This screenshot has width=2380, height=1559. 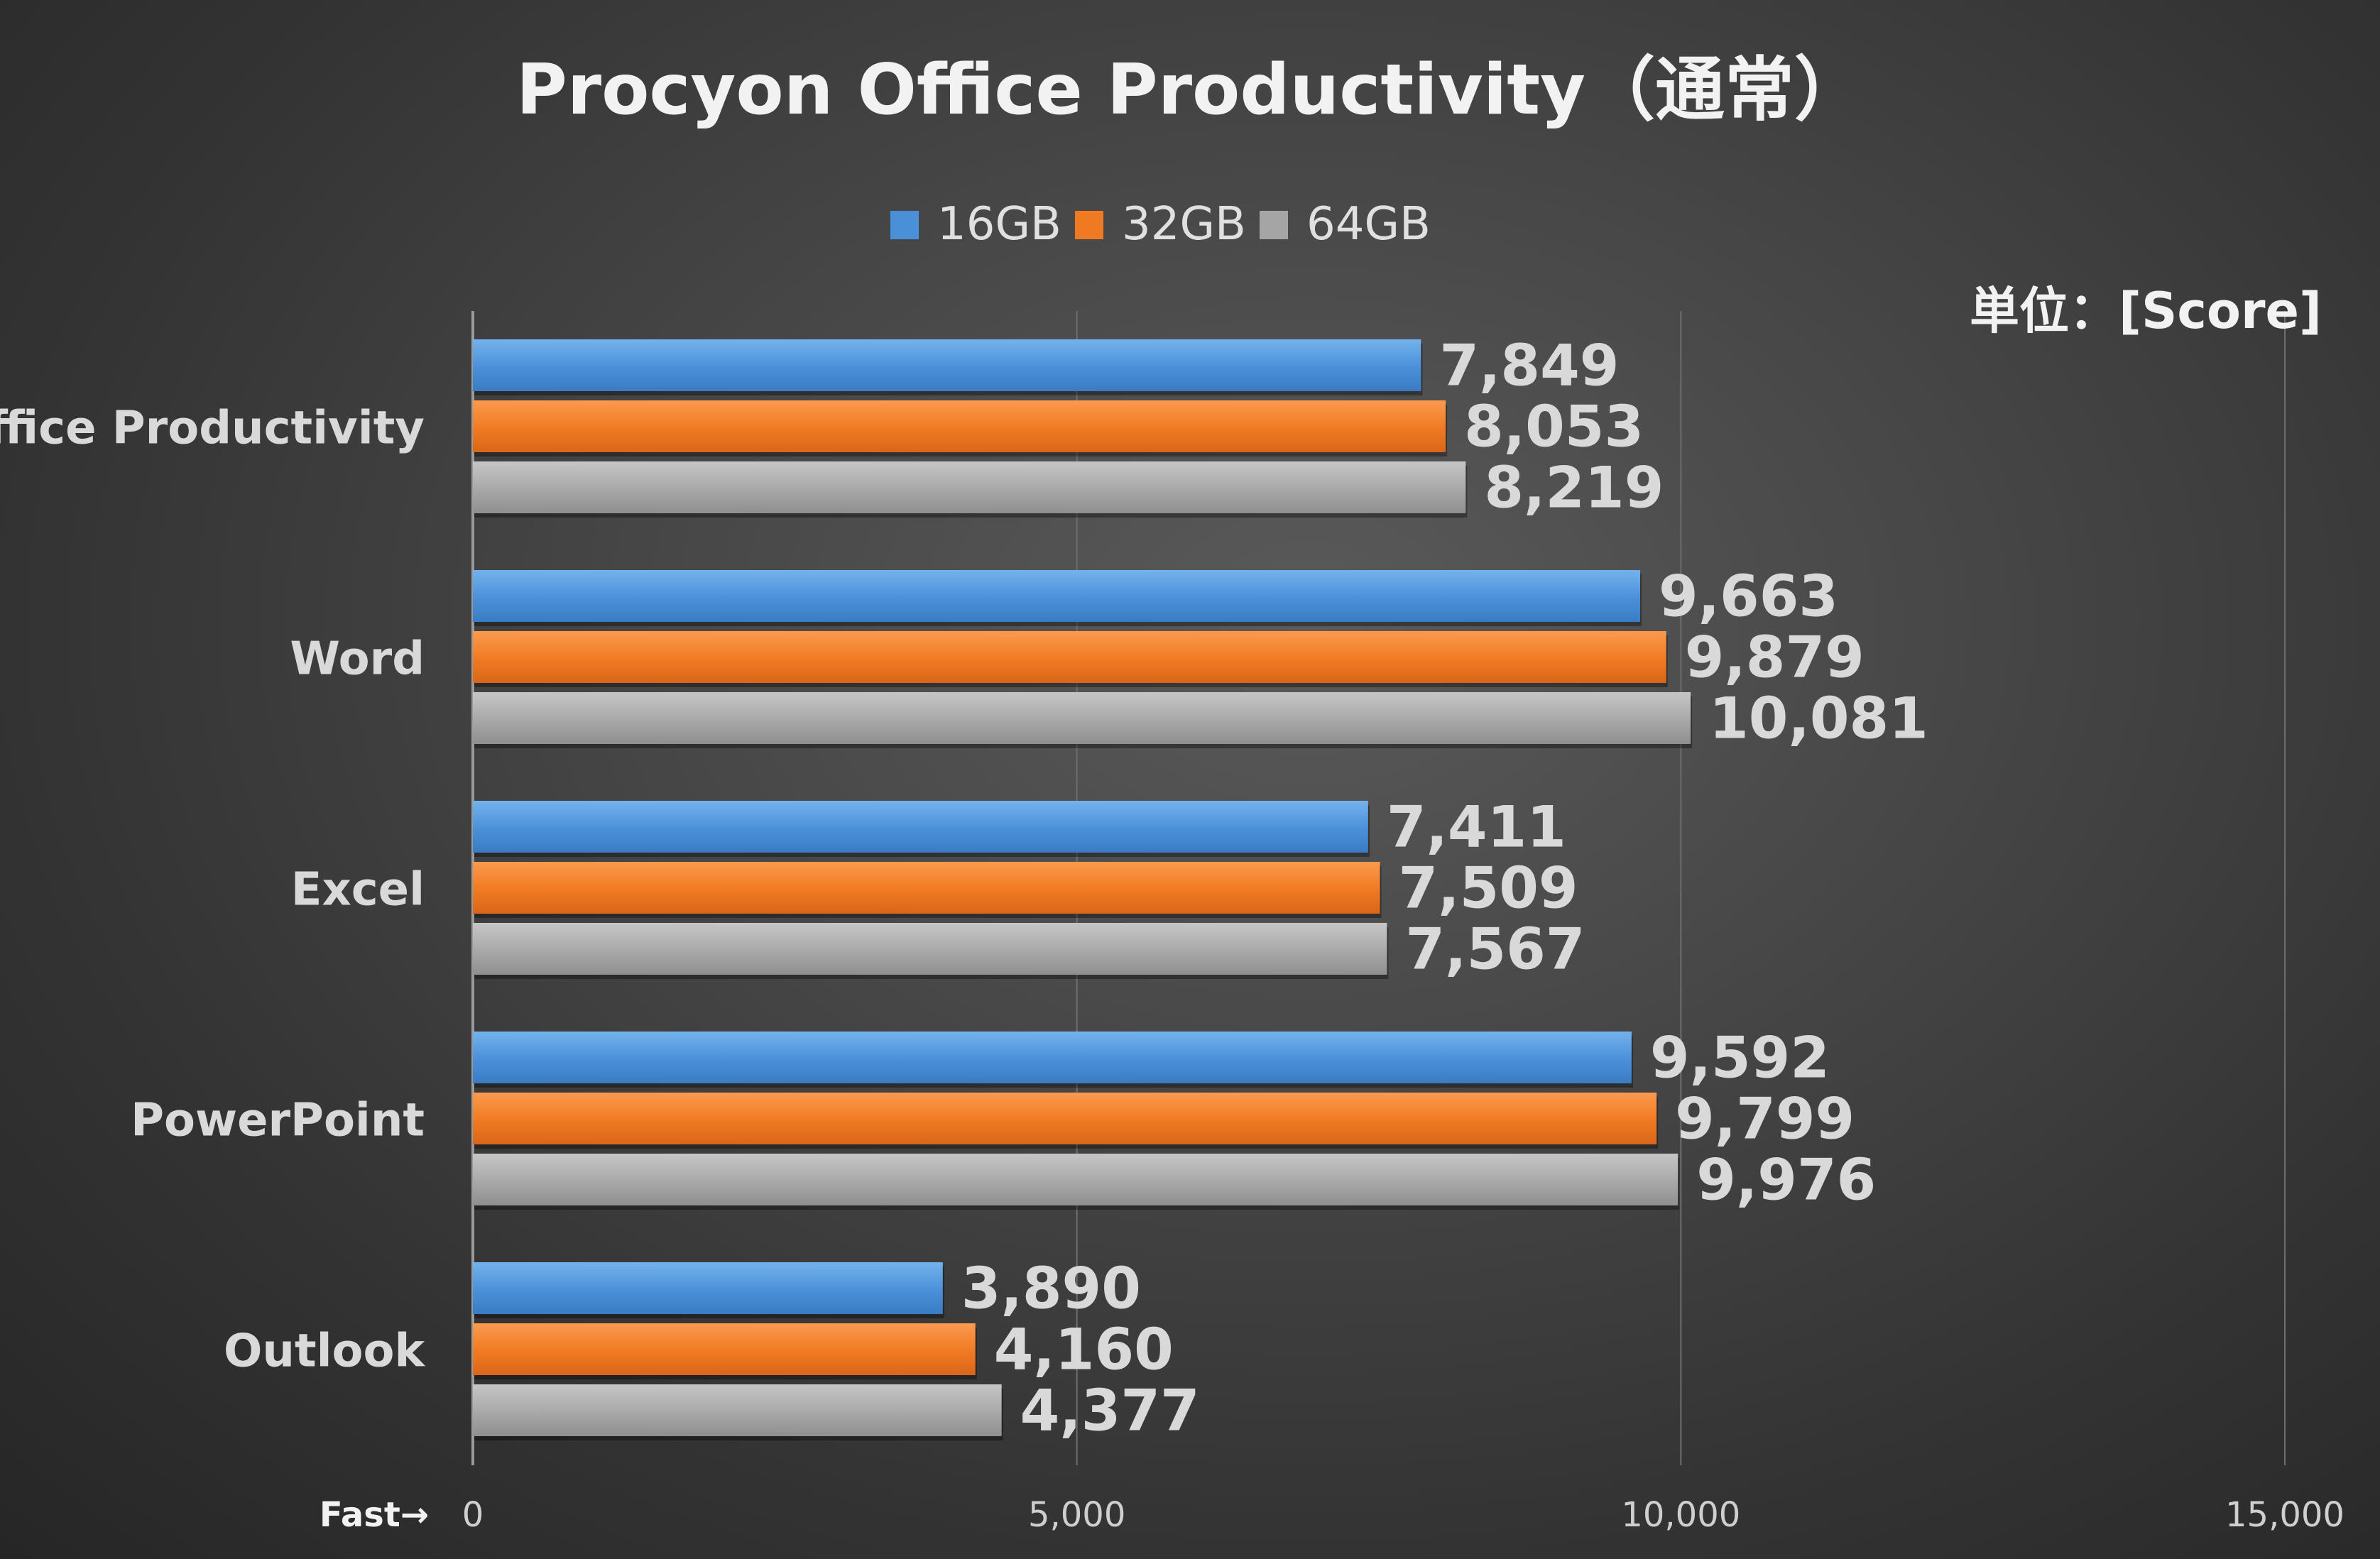 I want to click on data-label: 7,411, so click(x=1477, y=827).